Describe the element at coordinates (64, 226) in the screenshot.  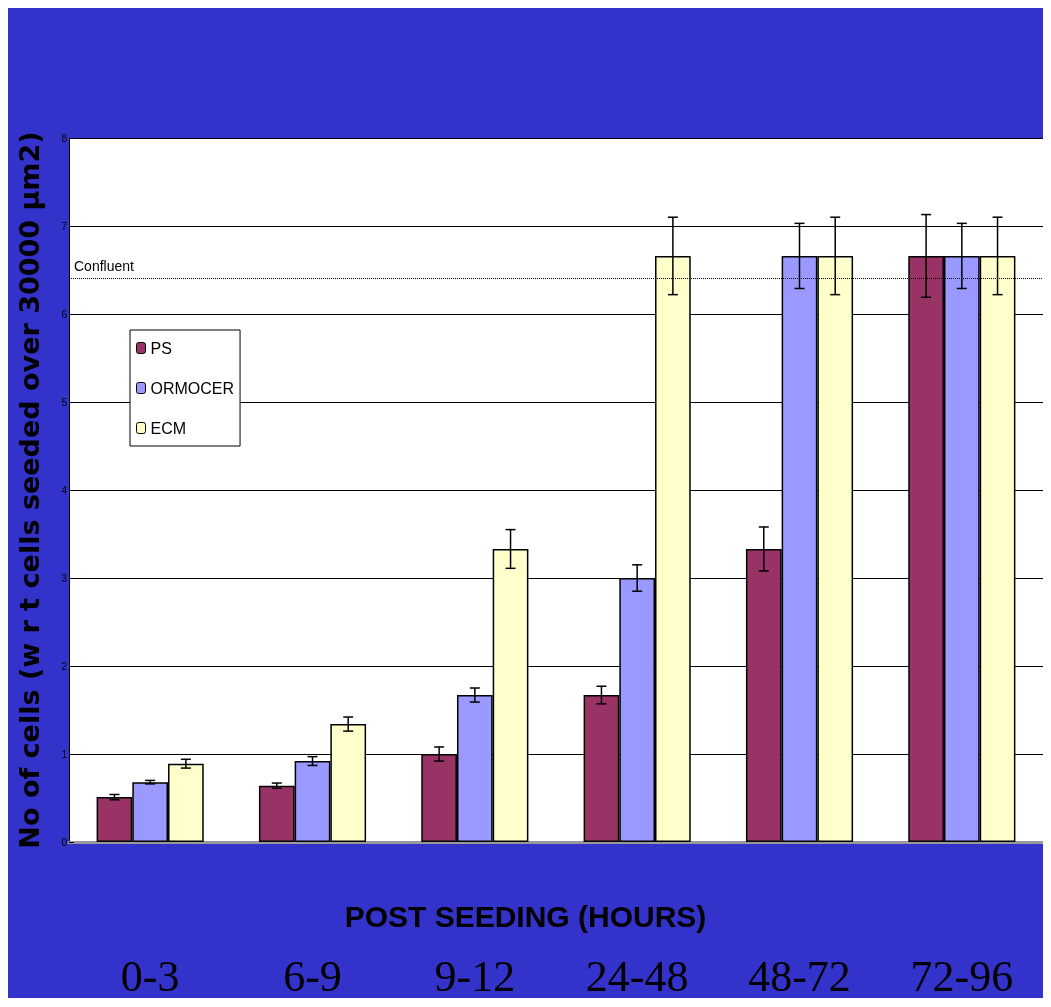
I see `y-tick-label: 7` at that location.